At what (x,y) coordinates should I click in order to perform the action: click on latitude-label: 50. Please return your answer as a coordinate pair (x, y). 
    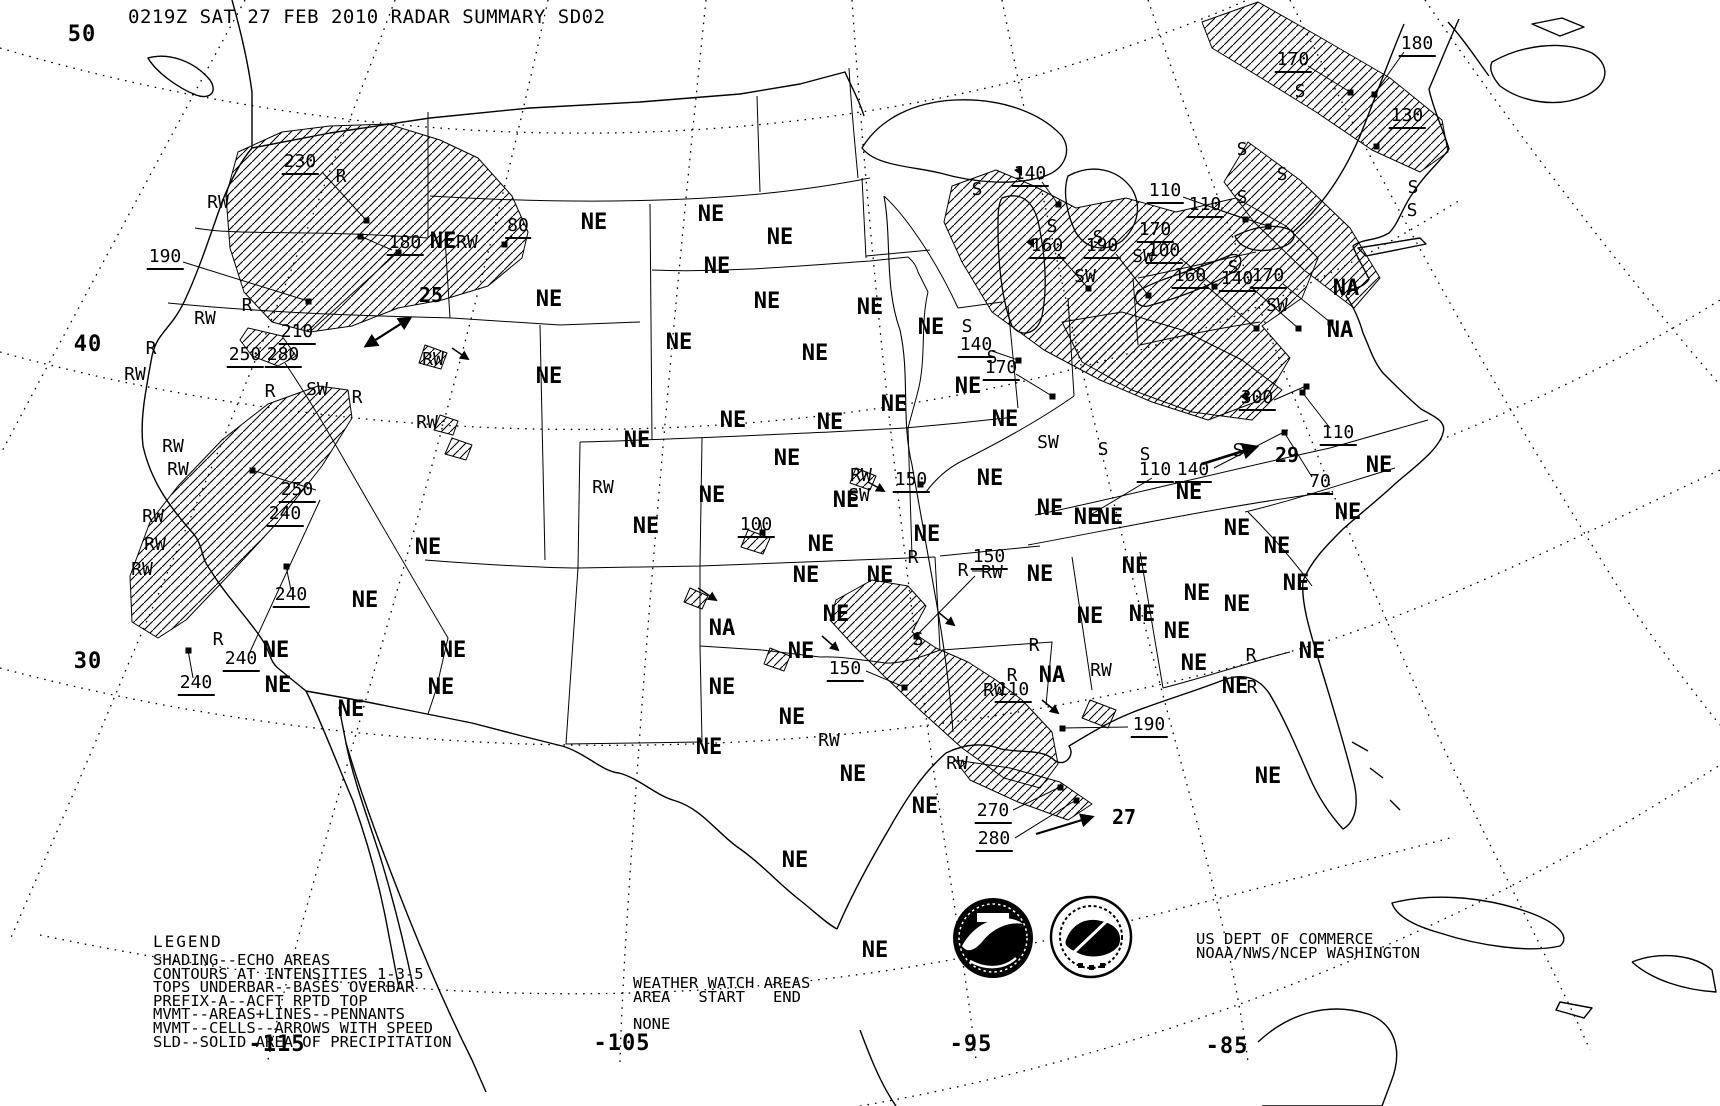
    Looking at the image, I should click on (82, 34).